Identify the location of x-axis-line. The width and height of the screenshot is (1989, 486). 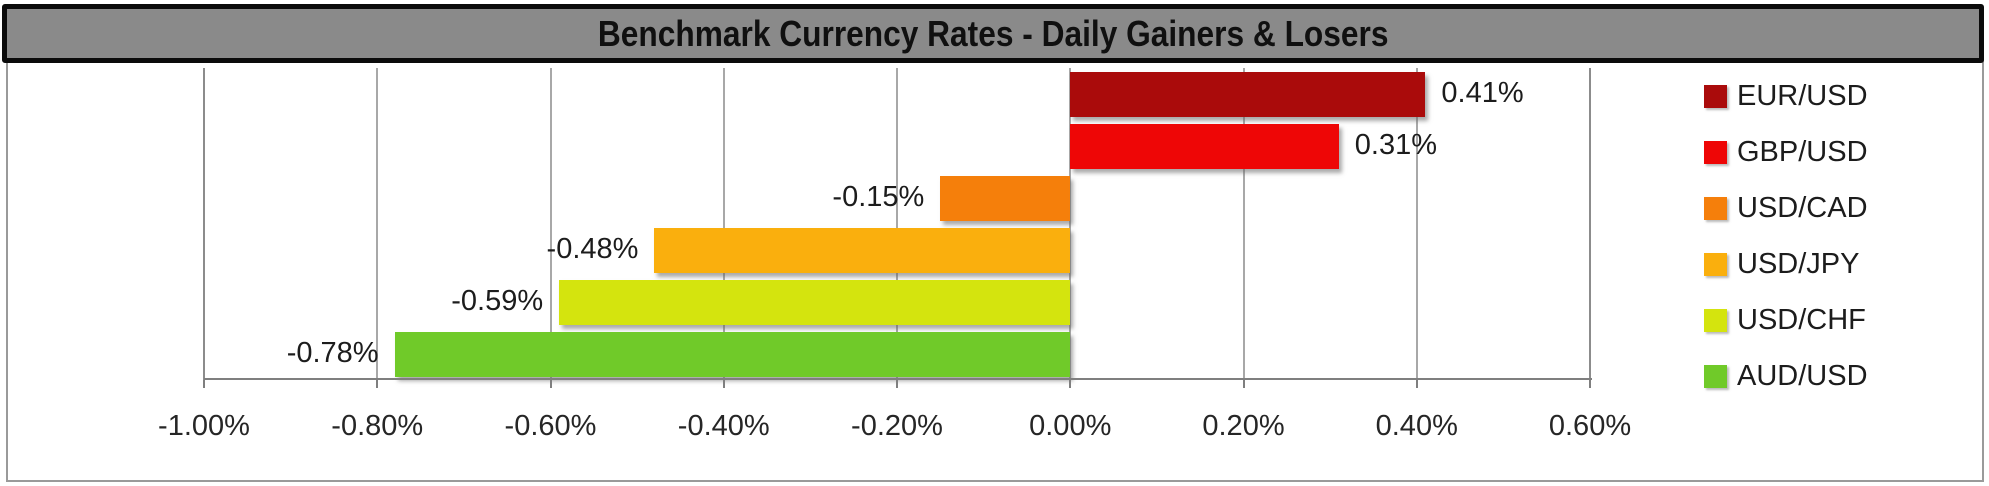
(898, 379).